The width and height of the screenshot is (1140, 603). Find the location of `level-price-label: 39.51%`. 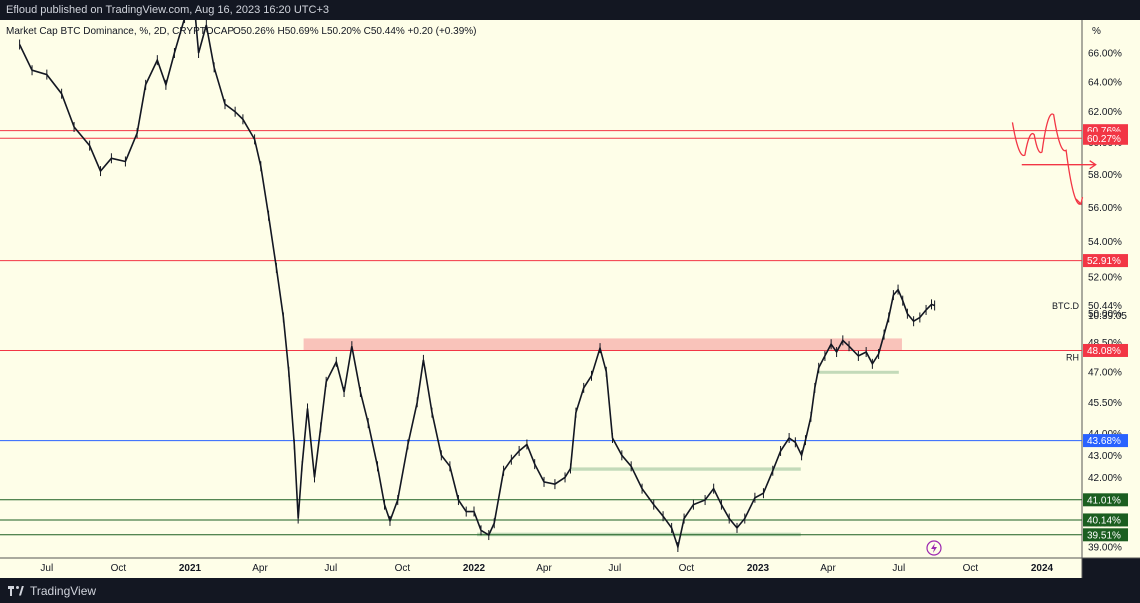

level-price-label: 39.51% is located at coordinates (1104, 535).